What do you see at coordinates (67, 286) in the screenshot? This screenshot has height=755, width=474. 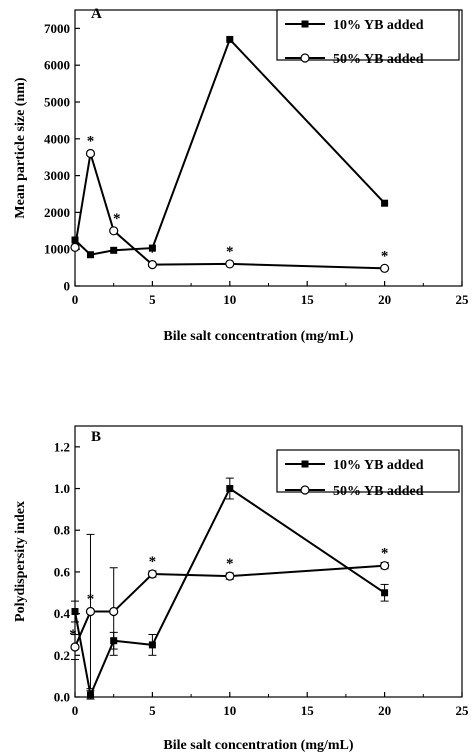 I see `y-tick-label: 0` at bounding box center [67, 286].